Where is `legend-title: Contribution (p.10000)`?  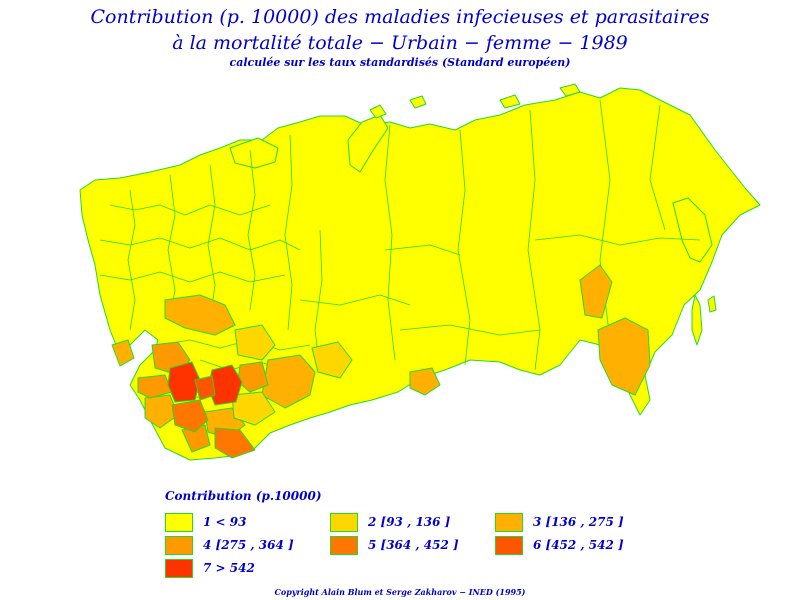 legend-title: Contribution (p.10000) is located at coordinates (243, 496).